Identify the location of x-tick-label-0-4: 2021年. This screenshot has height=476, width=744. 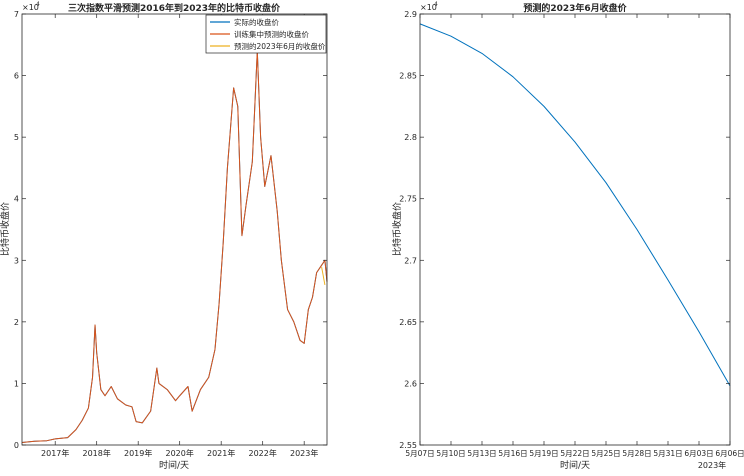
(221, 453).